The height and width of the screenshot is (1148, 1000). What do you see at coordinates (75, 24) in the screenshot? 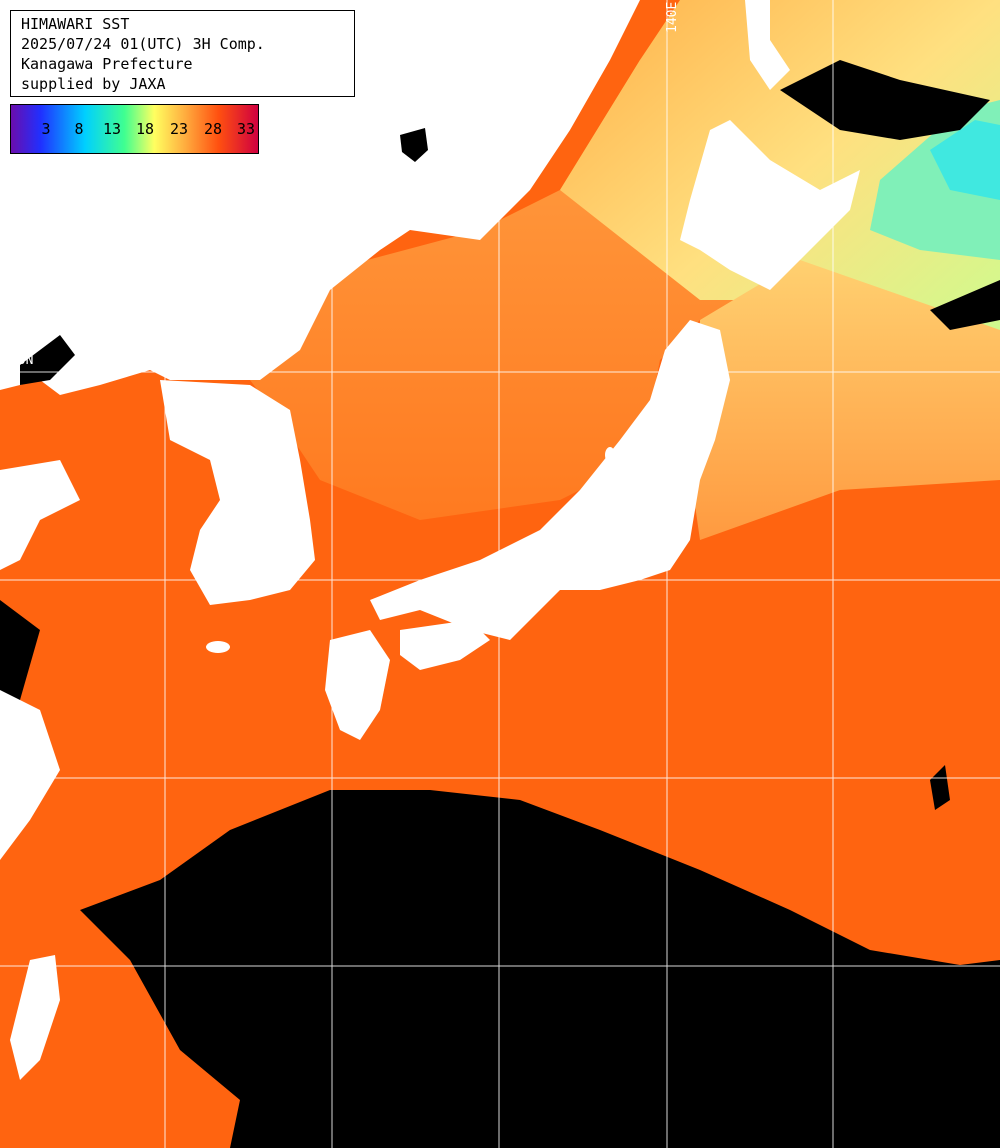
I see `product-title: HIMAWARI SST` at bounding box center [75, 24].